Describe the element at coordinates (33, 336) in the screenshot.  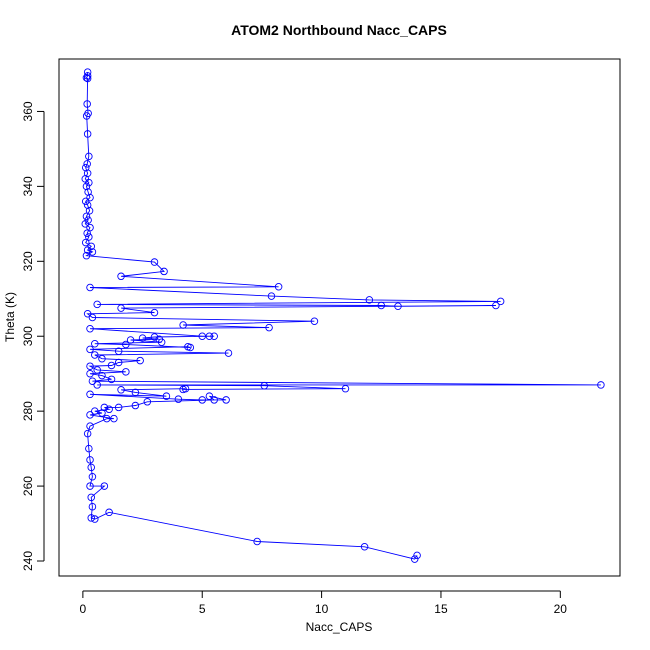
I see `y-axis: 240 260 280 300 320 340 360` at that location.